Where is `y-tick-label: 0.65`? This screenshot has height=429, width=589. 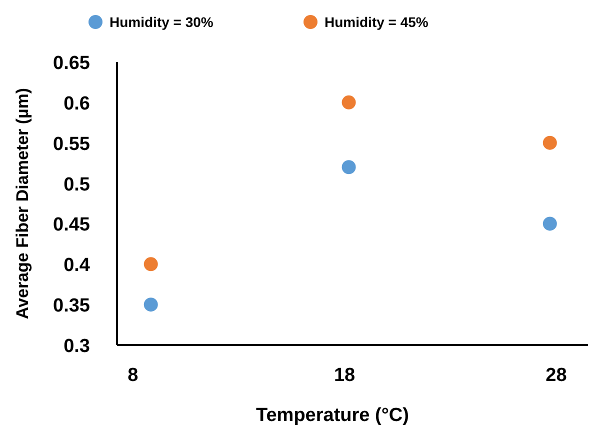
y-tick-label: 0.65 is located at coordinates (71, 63).